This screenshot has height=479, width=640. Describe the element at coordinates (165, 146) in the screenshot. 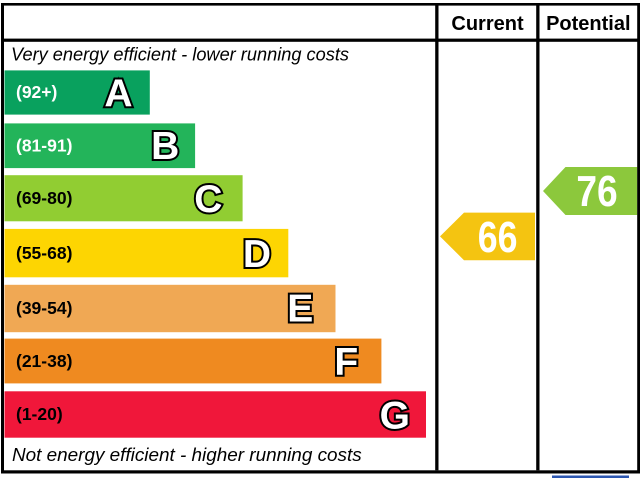

I see `svg-text: B` at that location.